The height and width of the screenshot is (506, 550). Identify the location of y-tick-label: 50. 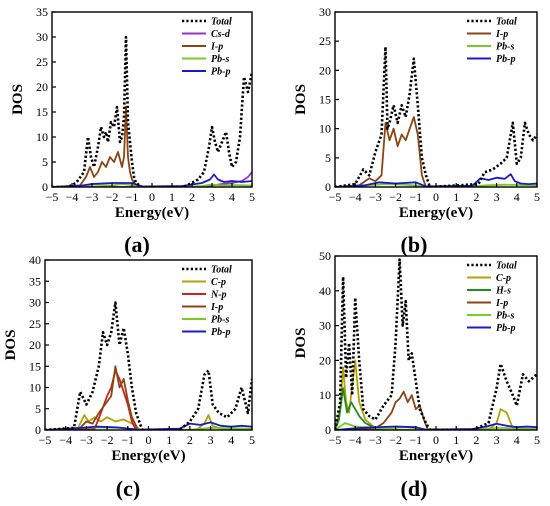
(325, 256).